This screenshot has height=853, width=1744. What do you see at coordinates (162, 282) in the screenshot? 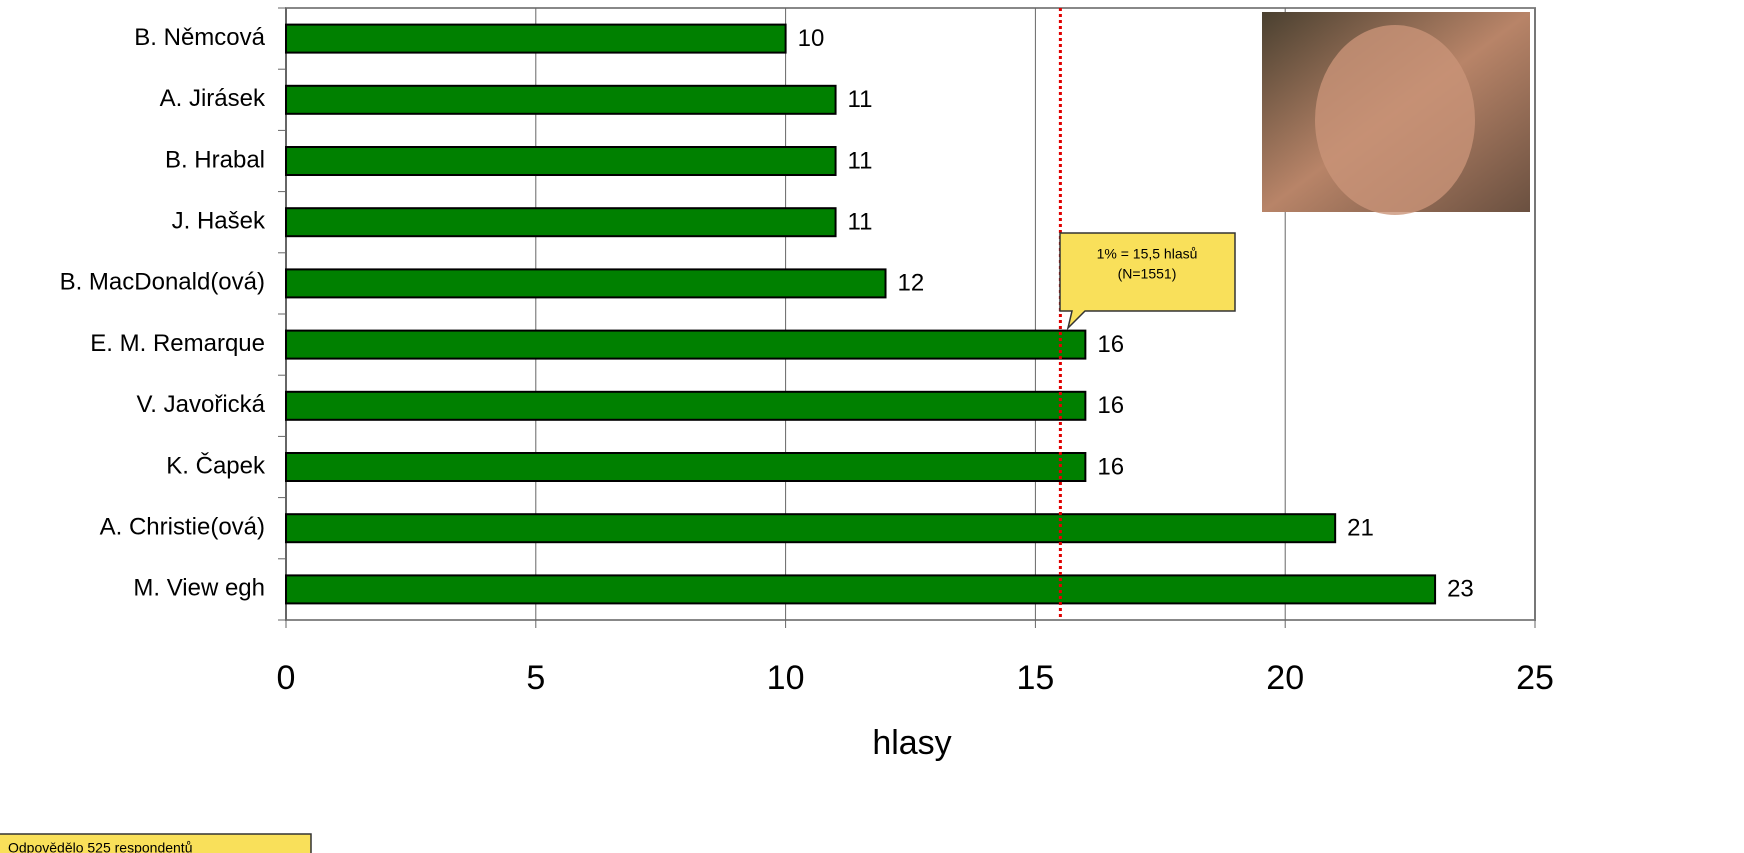
I see `y-tick-label: B. MacDonald(ová)` at bounding box center [162, 282].